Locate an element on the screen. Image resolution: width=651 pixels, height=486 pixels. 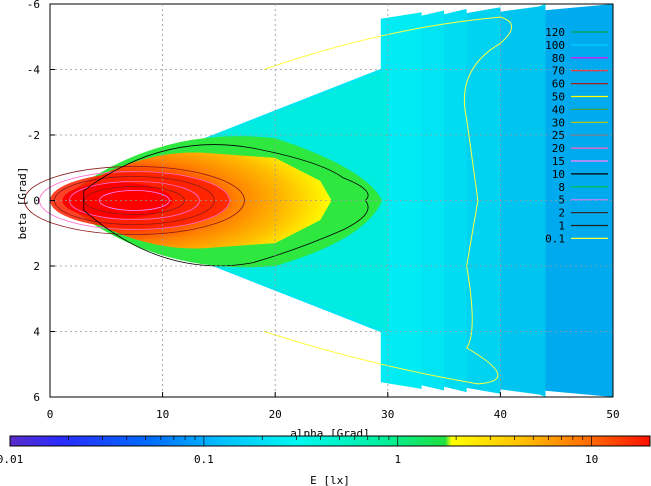
legend-label: 15 is located at coordinates (558, 161).